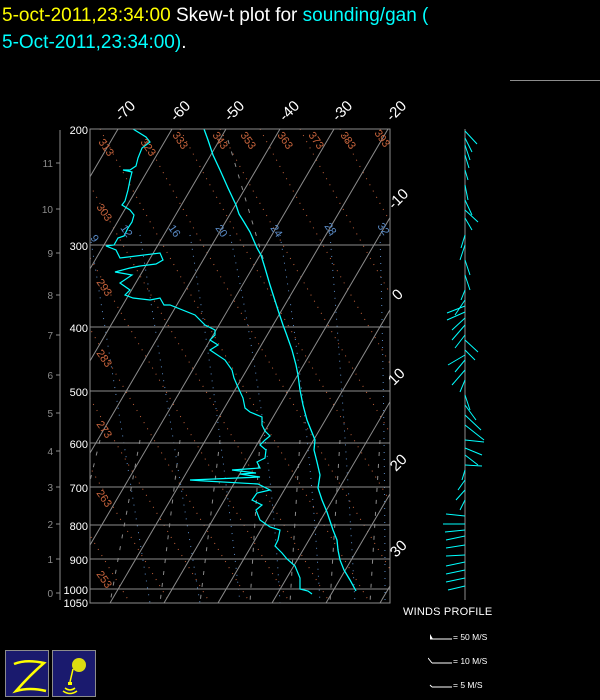 The image size is (600, 700). What do you see at coordinates (261, 110) in the screenshot?
I see `temperature-tick-labels-top: -70 -60 -50 -40 -30 -20` at bounding box center [261, 110].